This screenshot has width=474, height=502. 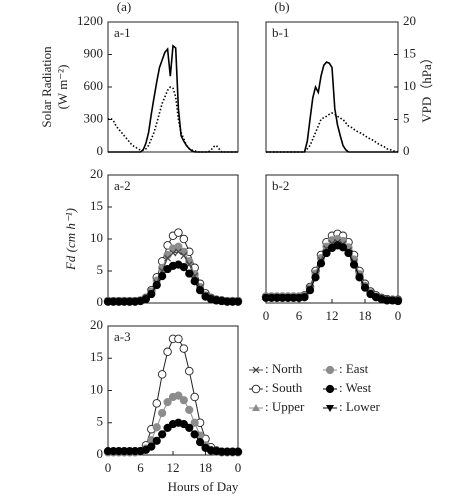 I want to click on y-tick-label: 600, so click(x=94, y=85).